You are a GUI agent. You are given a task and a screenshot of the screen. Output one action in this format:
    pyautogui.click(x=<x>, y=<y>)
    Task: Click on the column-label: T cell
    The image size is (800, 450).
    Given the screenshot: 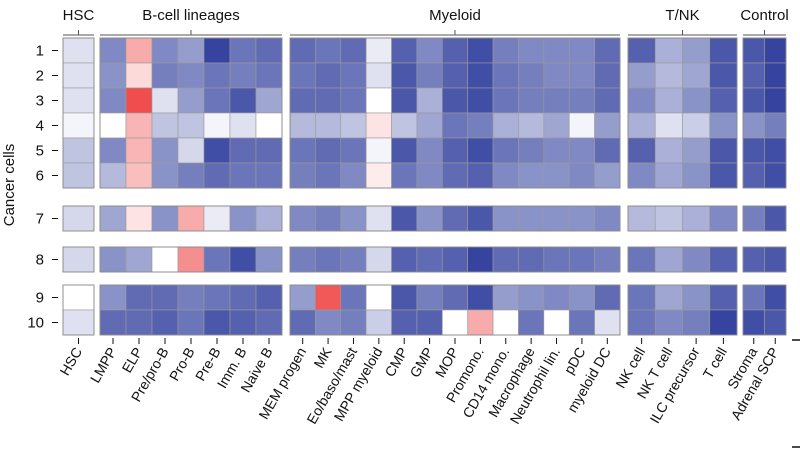 What is the action you would take?
    pyautogui.click(x=715, y=363)
    